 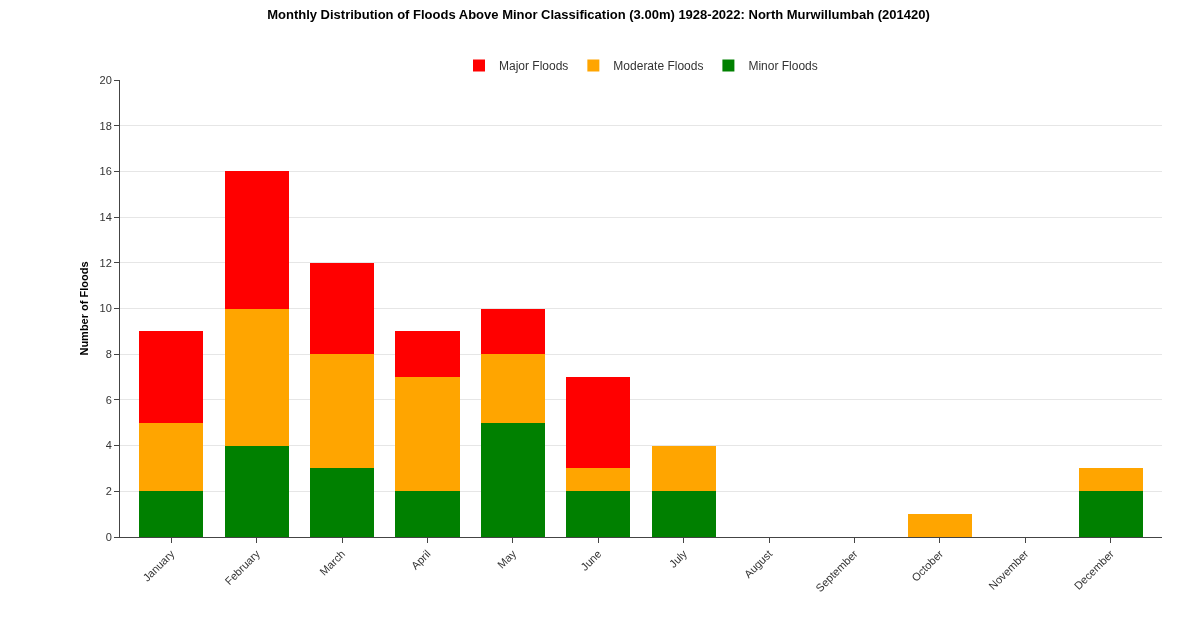 I want to click on y-tick-label: 6, so click(x=108, y=399).